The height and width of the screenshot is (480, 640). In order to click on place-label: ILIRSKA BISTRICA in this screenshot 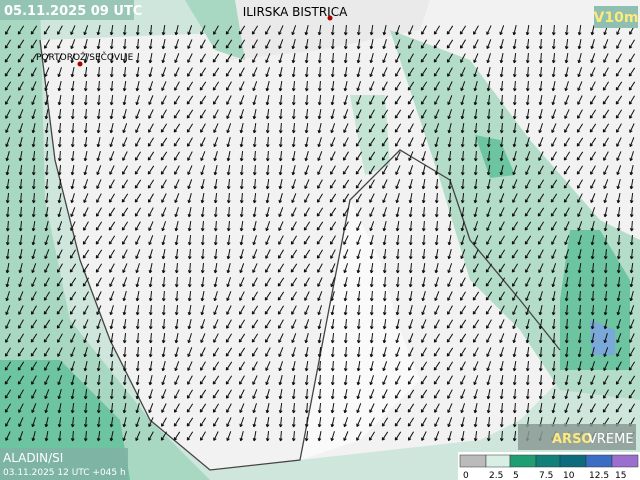, I will do `click(295, 12)`.